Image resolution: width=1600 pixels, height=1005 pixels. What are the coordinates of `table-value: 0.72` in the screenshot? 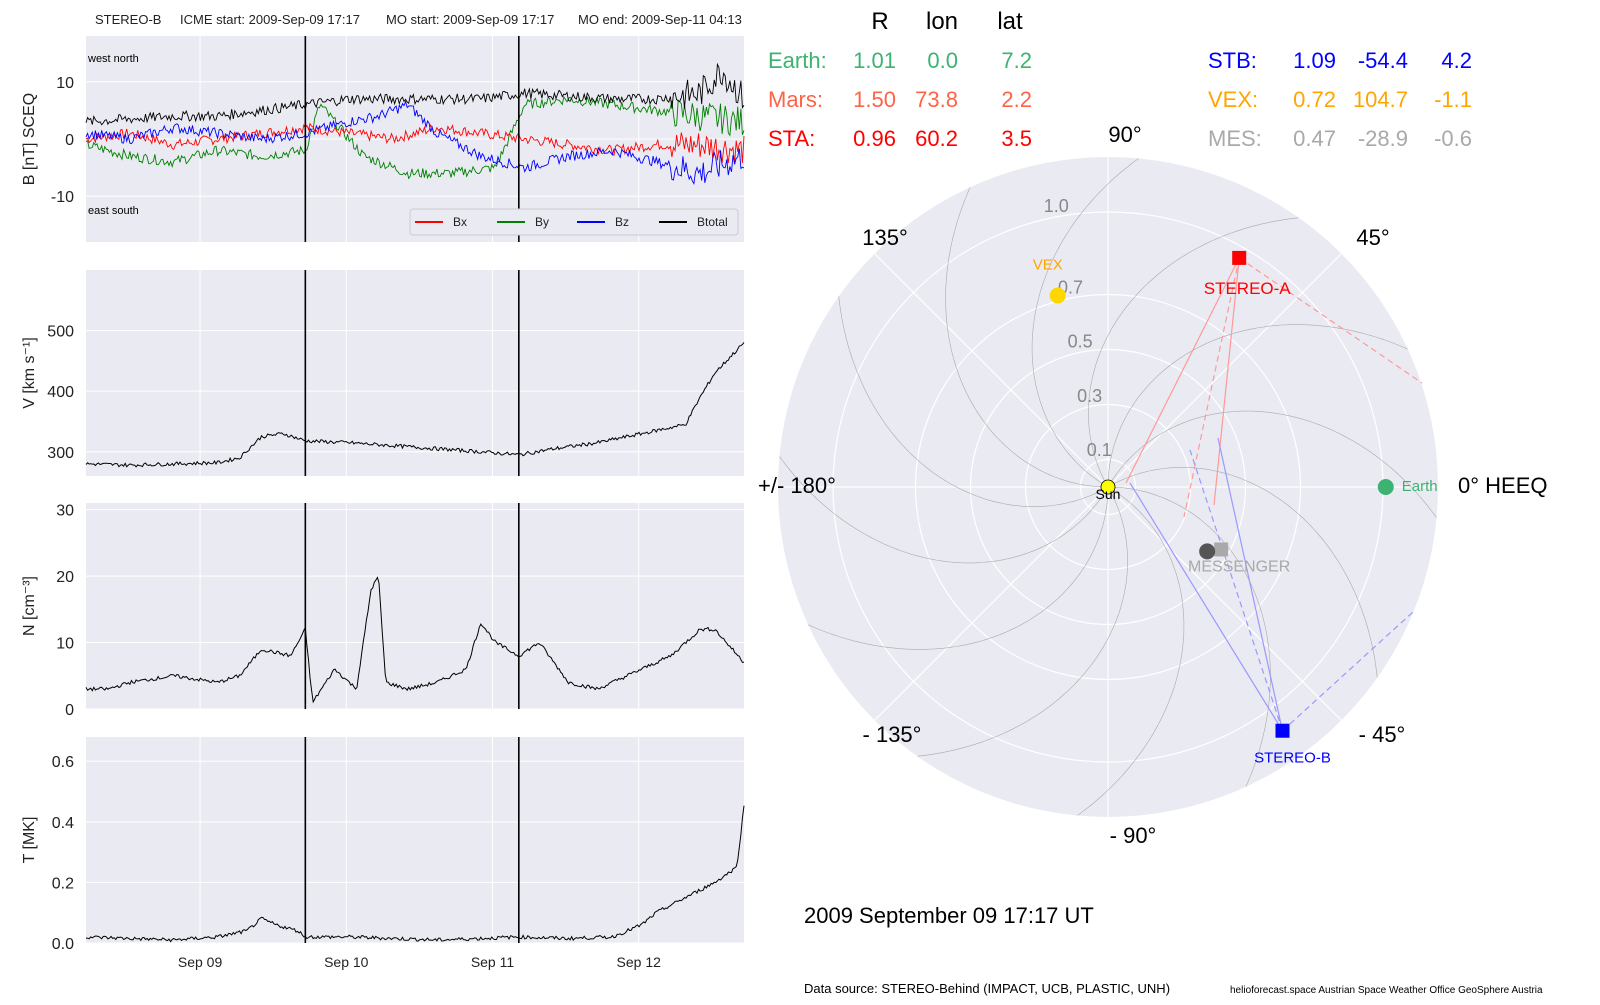 It's located at (1314, 99).